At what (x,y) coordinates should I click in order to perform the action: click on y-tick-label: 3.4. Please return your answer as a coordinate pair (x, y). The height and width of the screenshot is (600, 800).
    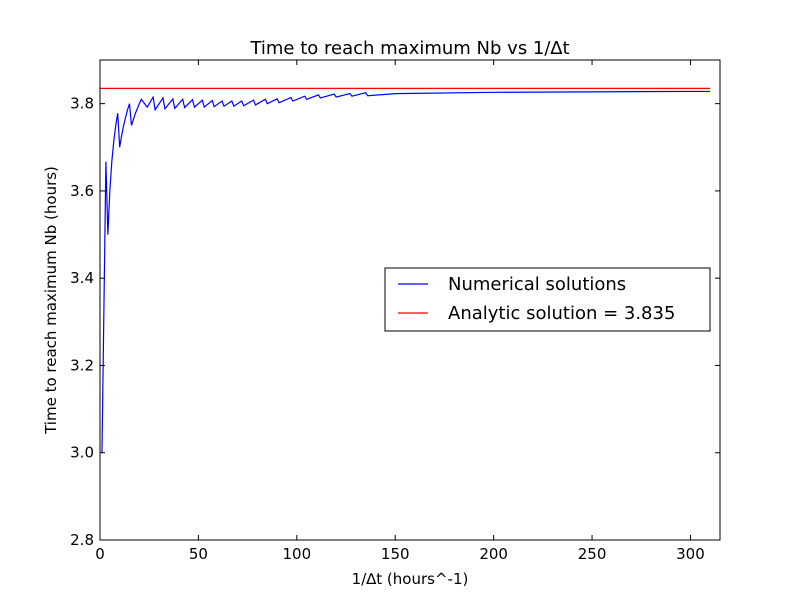
    Looking at the image, I should click on (82, 278).